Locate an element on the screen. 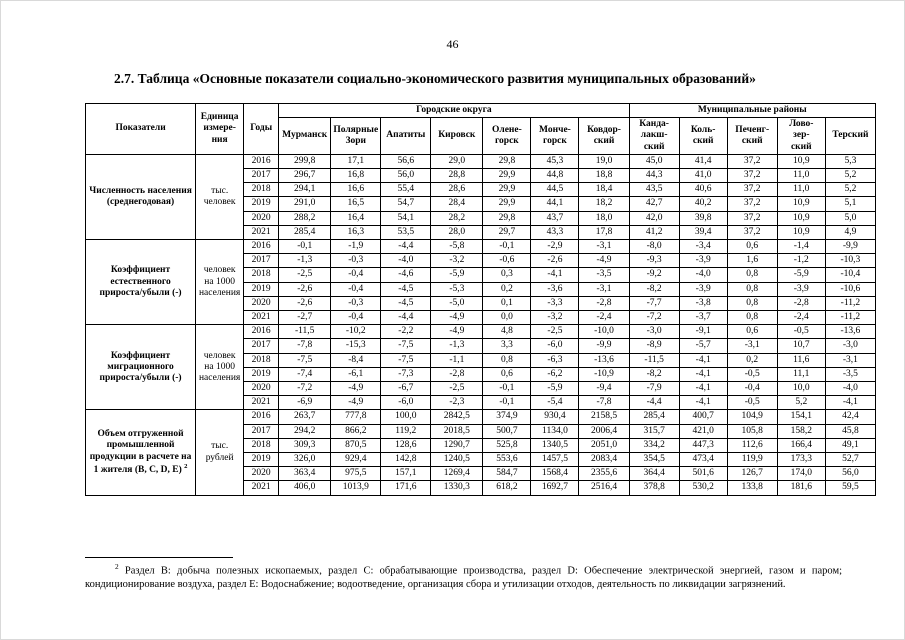  value-cell: 11,1 is located at coordinates (801, 374).